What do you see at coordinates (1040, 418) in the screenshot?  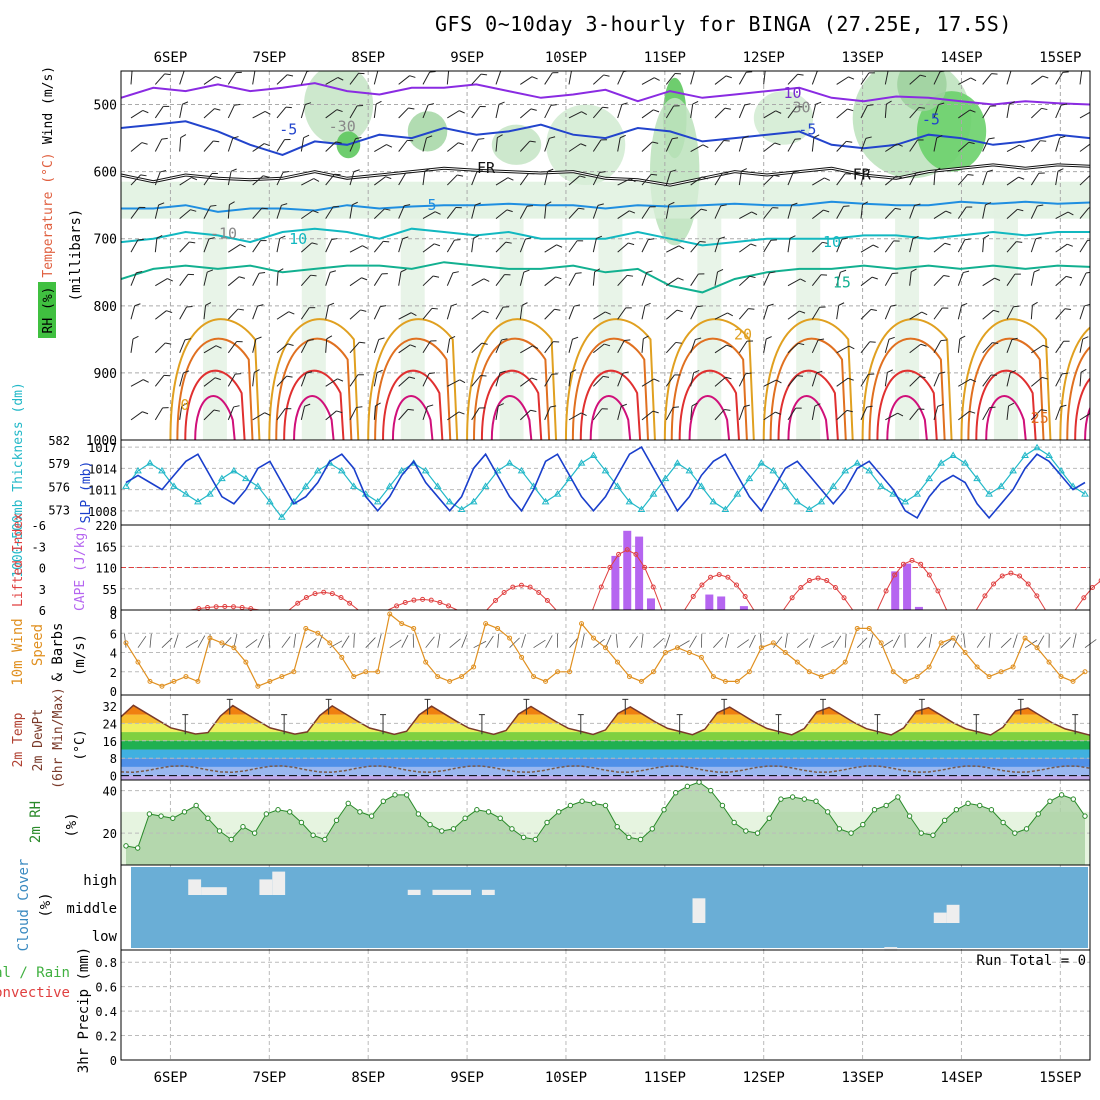 I see `contour-label: 25` at bounding box center [1040, 418].